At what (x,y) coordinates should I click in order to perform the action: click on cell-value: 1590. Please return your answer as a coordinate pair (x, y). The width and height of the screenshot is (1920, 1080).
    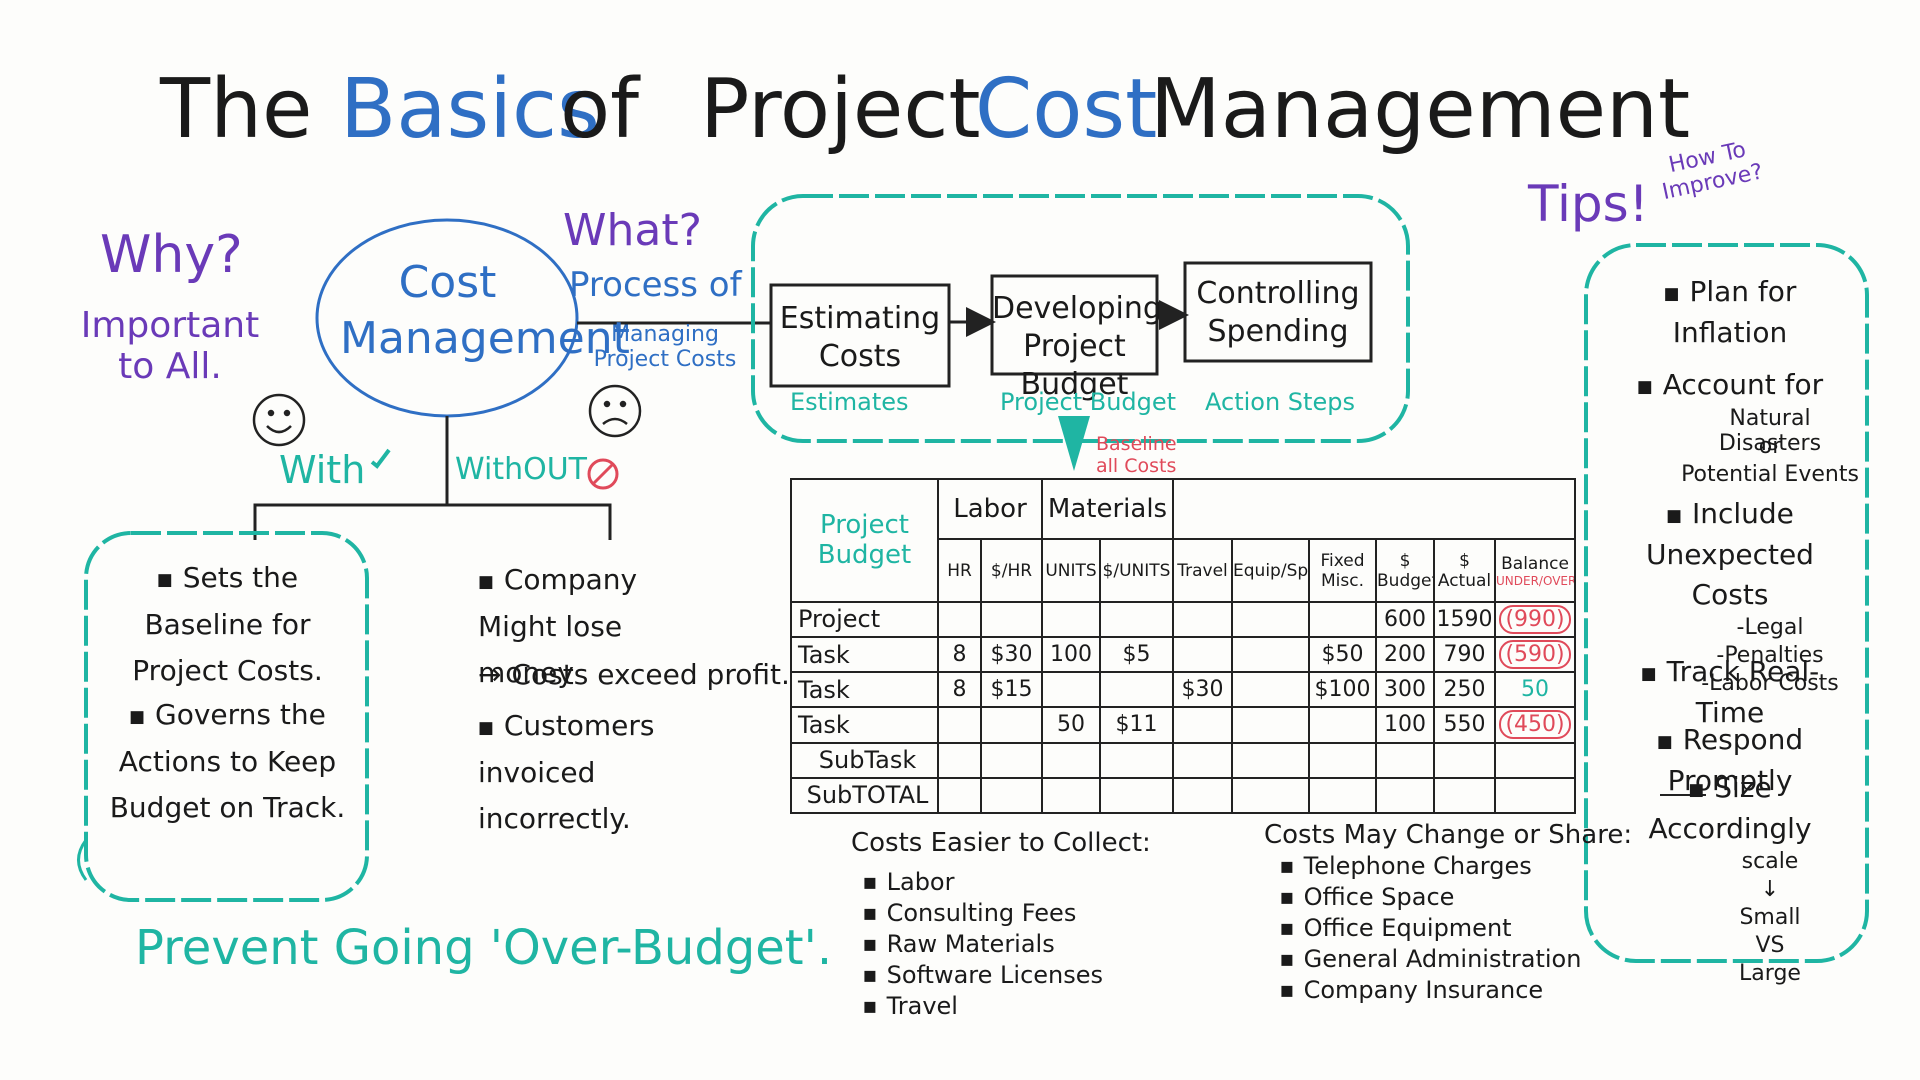
    Looking at the image, I should click on (1464, 619).